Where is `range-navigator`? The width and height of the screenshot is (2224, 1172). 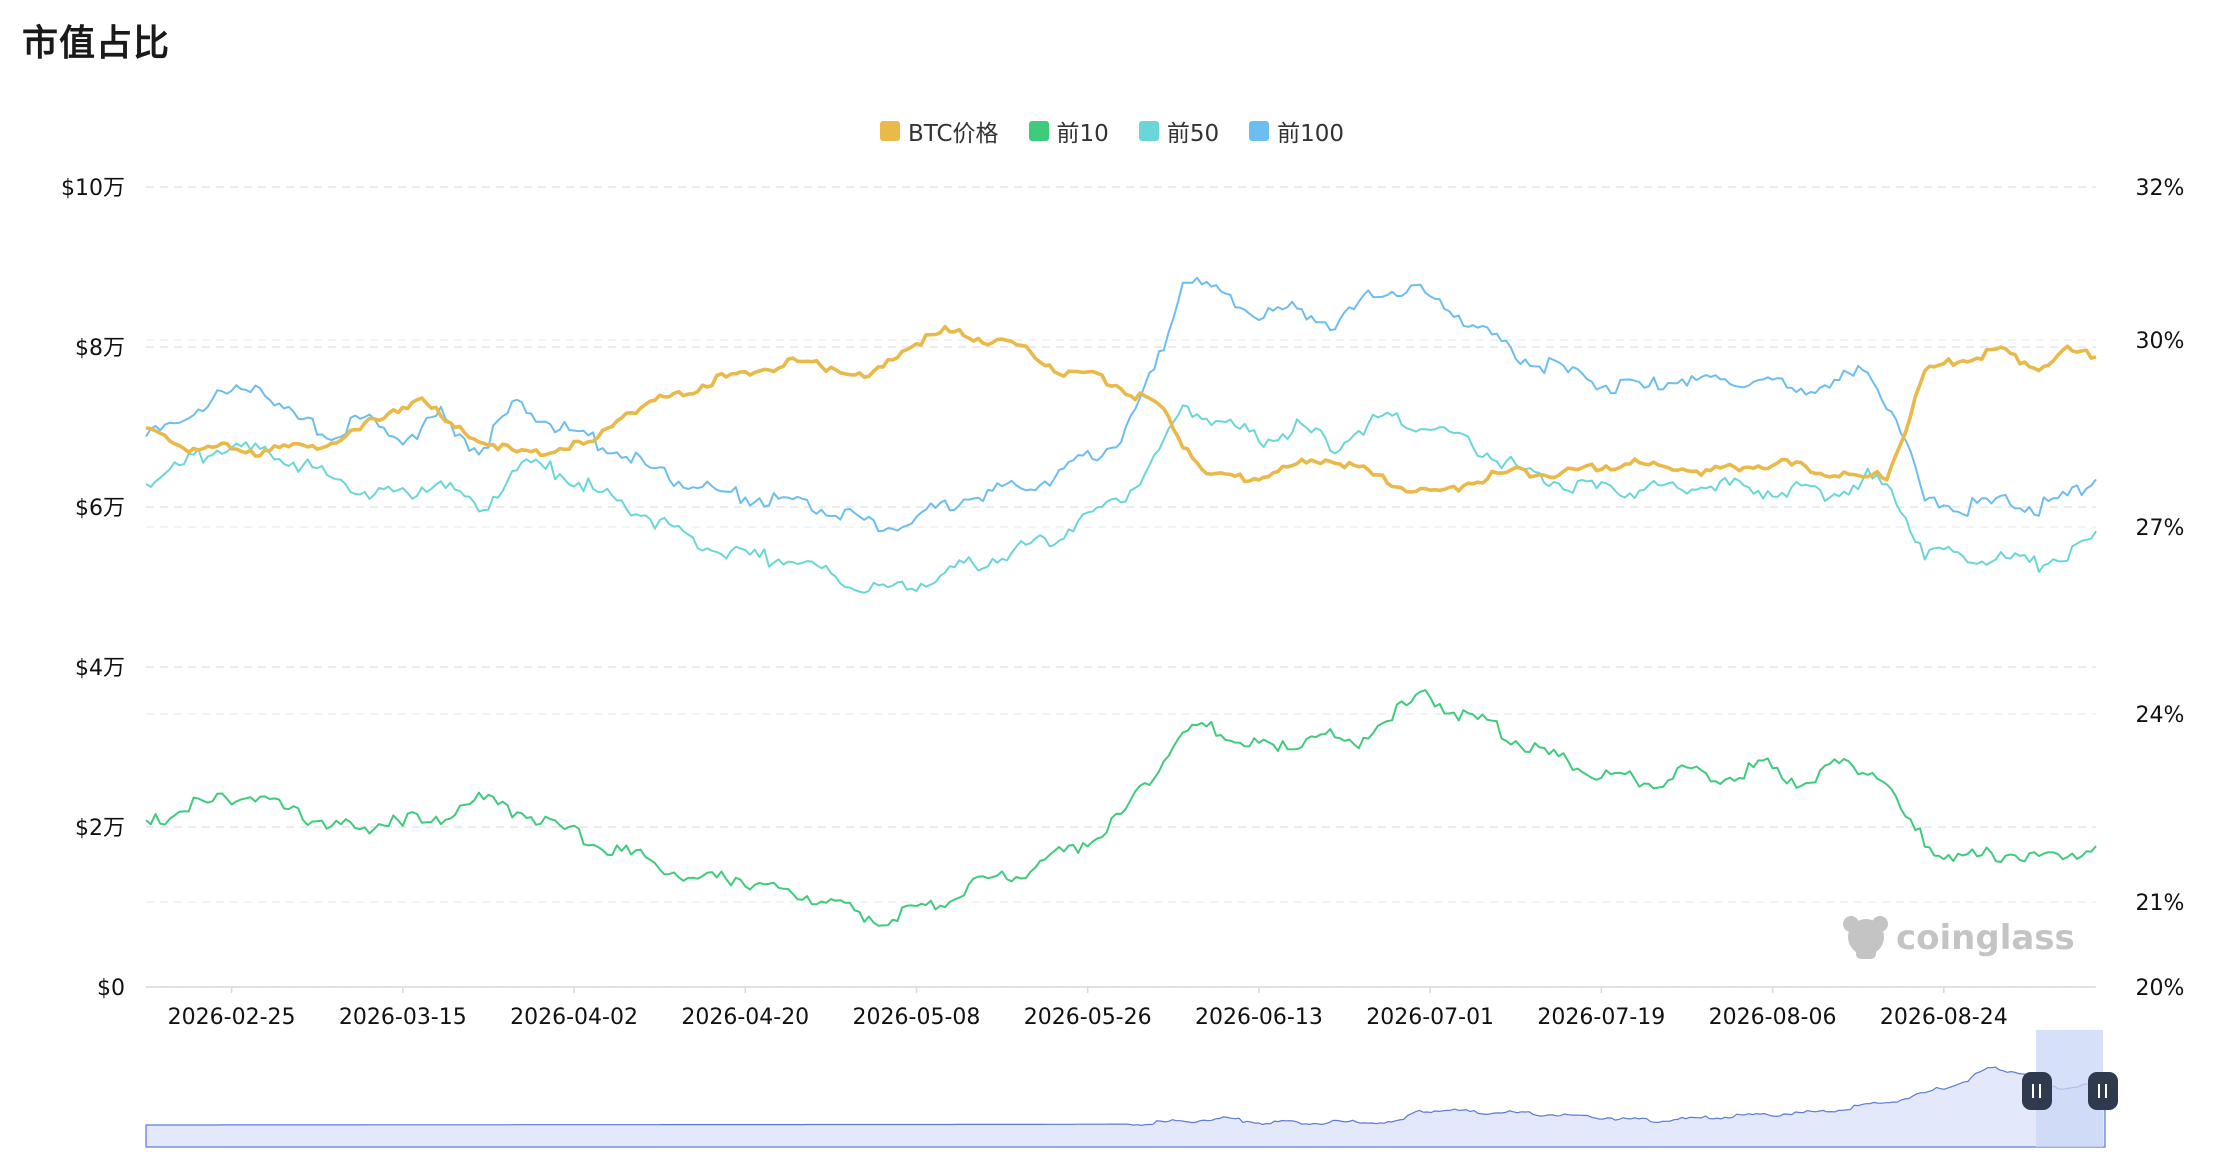
range-navigator is located at coordinates (1131, 1089).